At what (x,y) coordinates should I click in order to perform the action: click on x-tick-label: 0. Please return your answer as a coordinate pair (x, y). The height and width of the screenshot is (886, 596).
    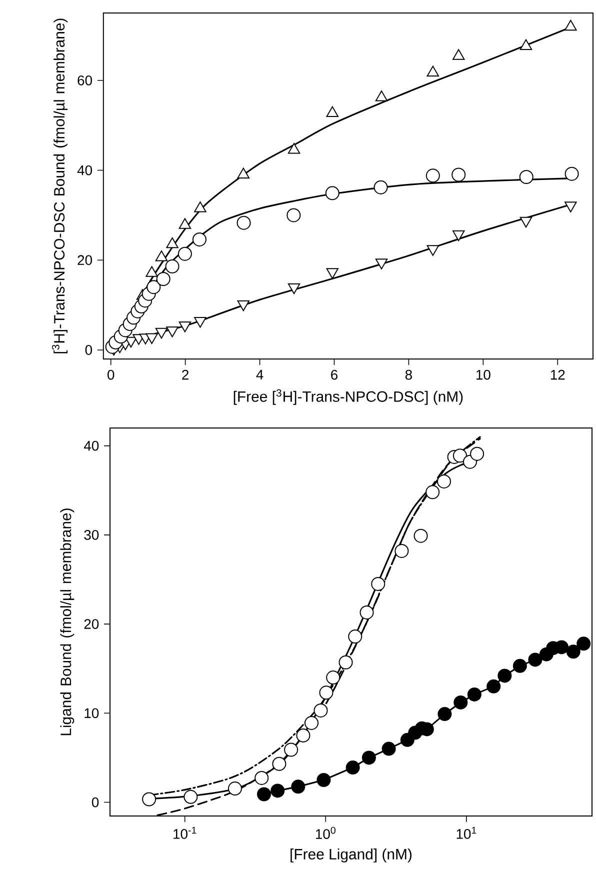
    Looking at the image, I should click on (111, 375).